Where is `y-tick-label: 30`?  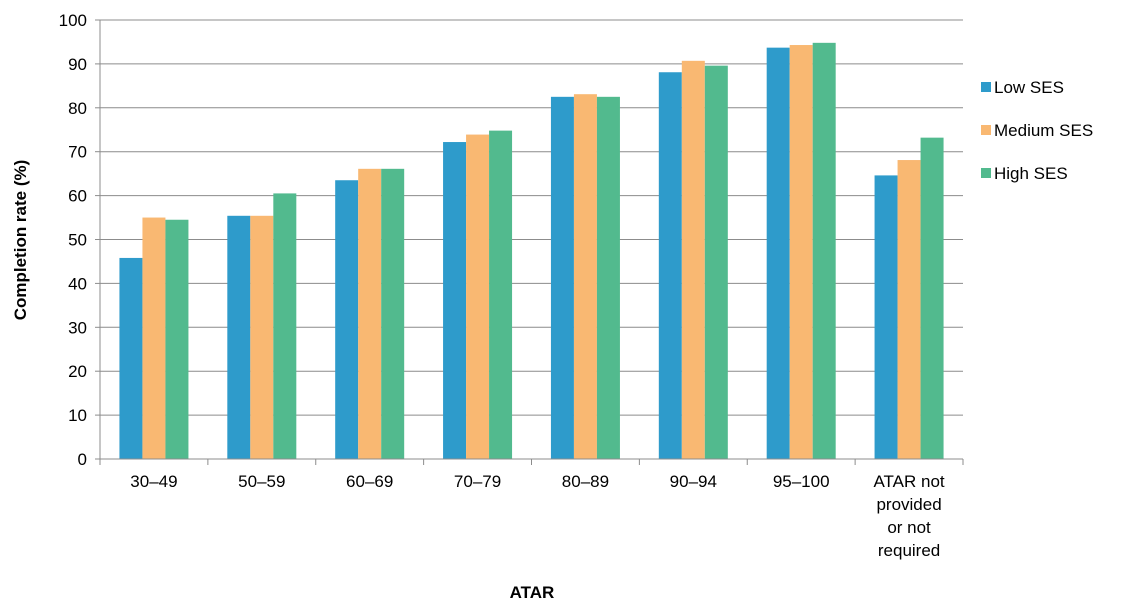
y-tick-label: 30 is located at coordinates (77, 327).